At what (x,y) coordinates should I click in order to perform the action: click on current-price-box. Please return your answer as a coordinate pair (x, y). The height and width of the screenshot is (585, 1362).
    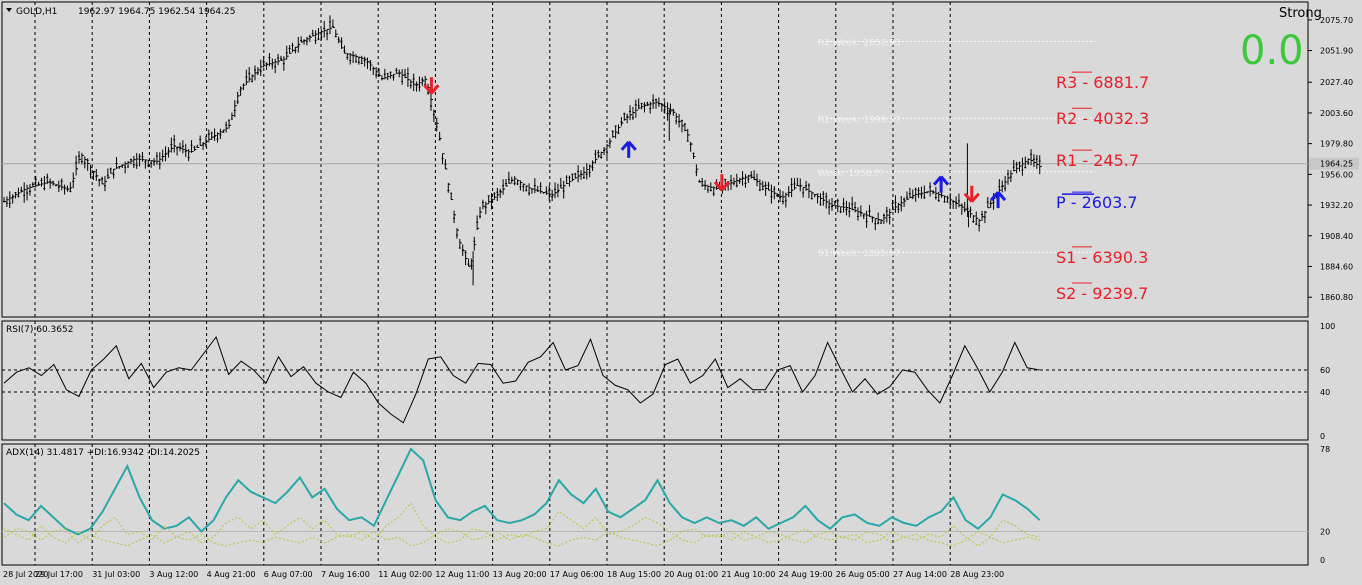
    Looking at the image, I should click on (1334, 163).